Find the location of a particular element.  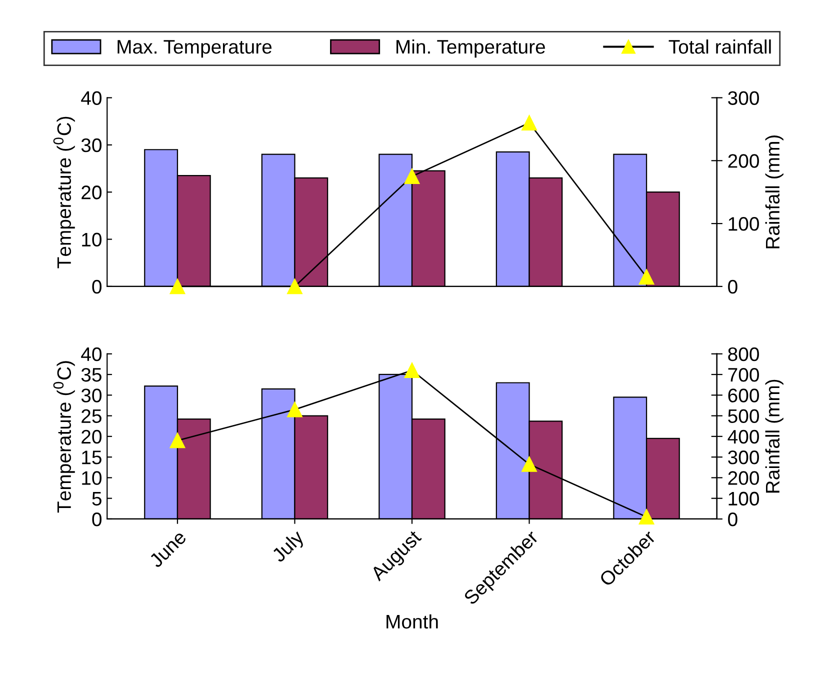

y2-tick-label: 500 is located at coordinates (743, 416).